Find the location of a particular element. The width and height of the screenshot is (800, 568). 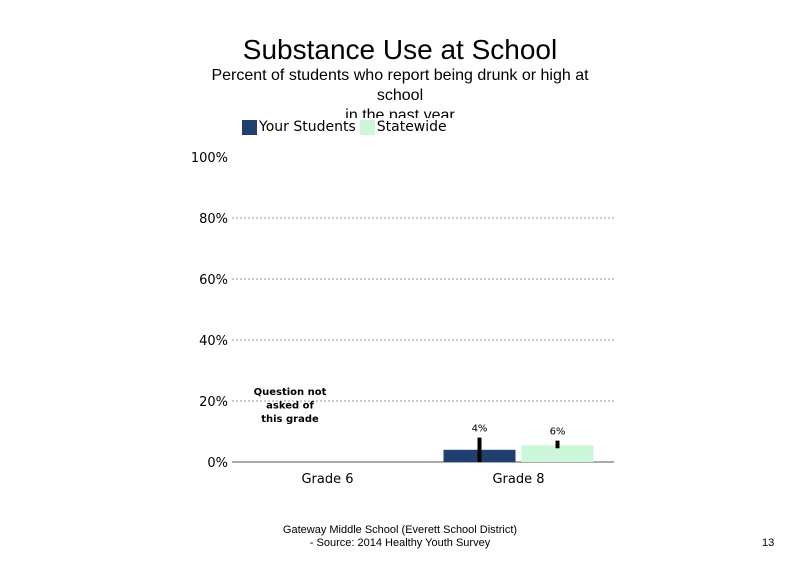

y-tick-label: 20% is located at coordinates (213, 402).